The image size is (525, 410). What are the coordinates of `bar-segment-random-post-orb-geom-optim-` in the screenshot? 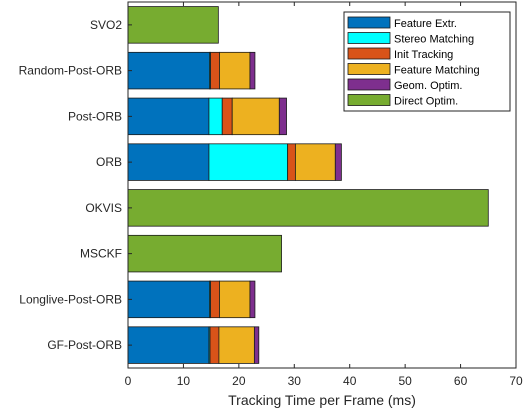 It's located at (252, 70).